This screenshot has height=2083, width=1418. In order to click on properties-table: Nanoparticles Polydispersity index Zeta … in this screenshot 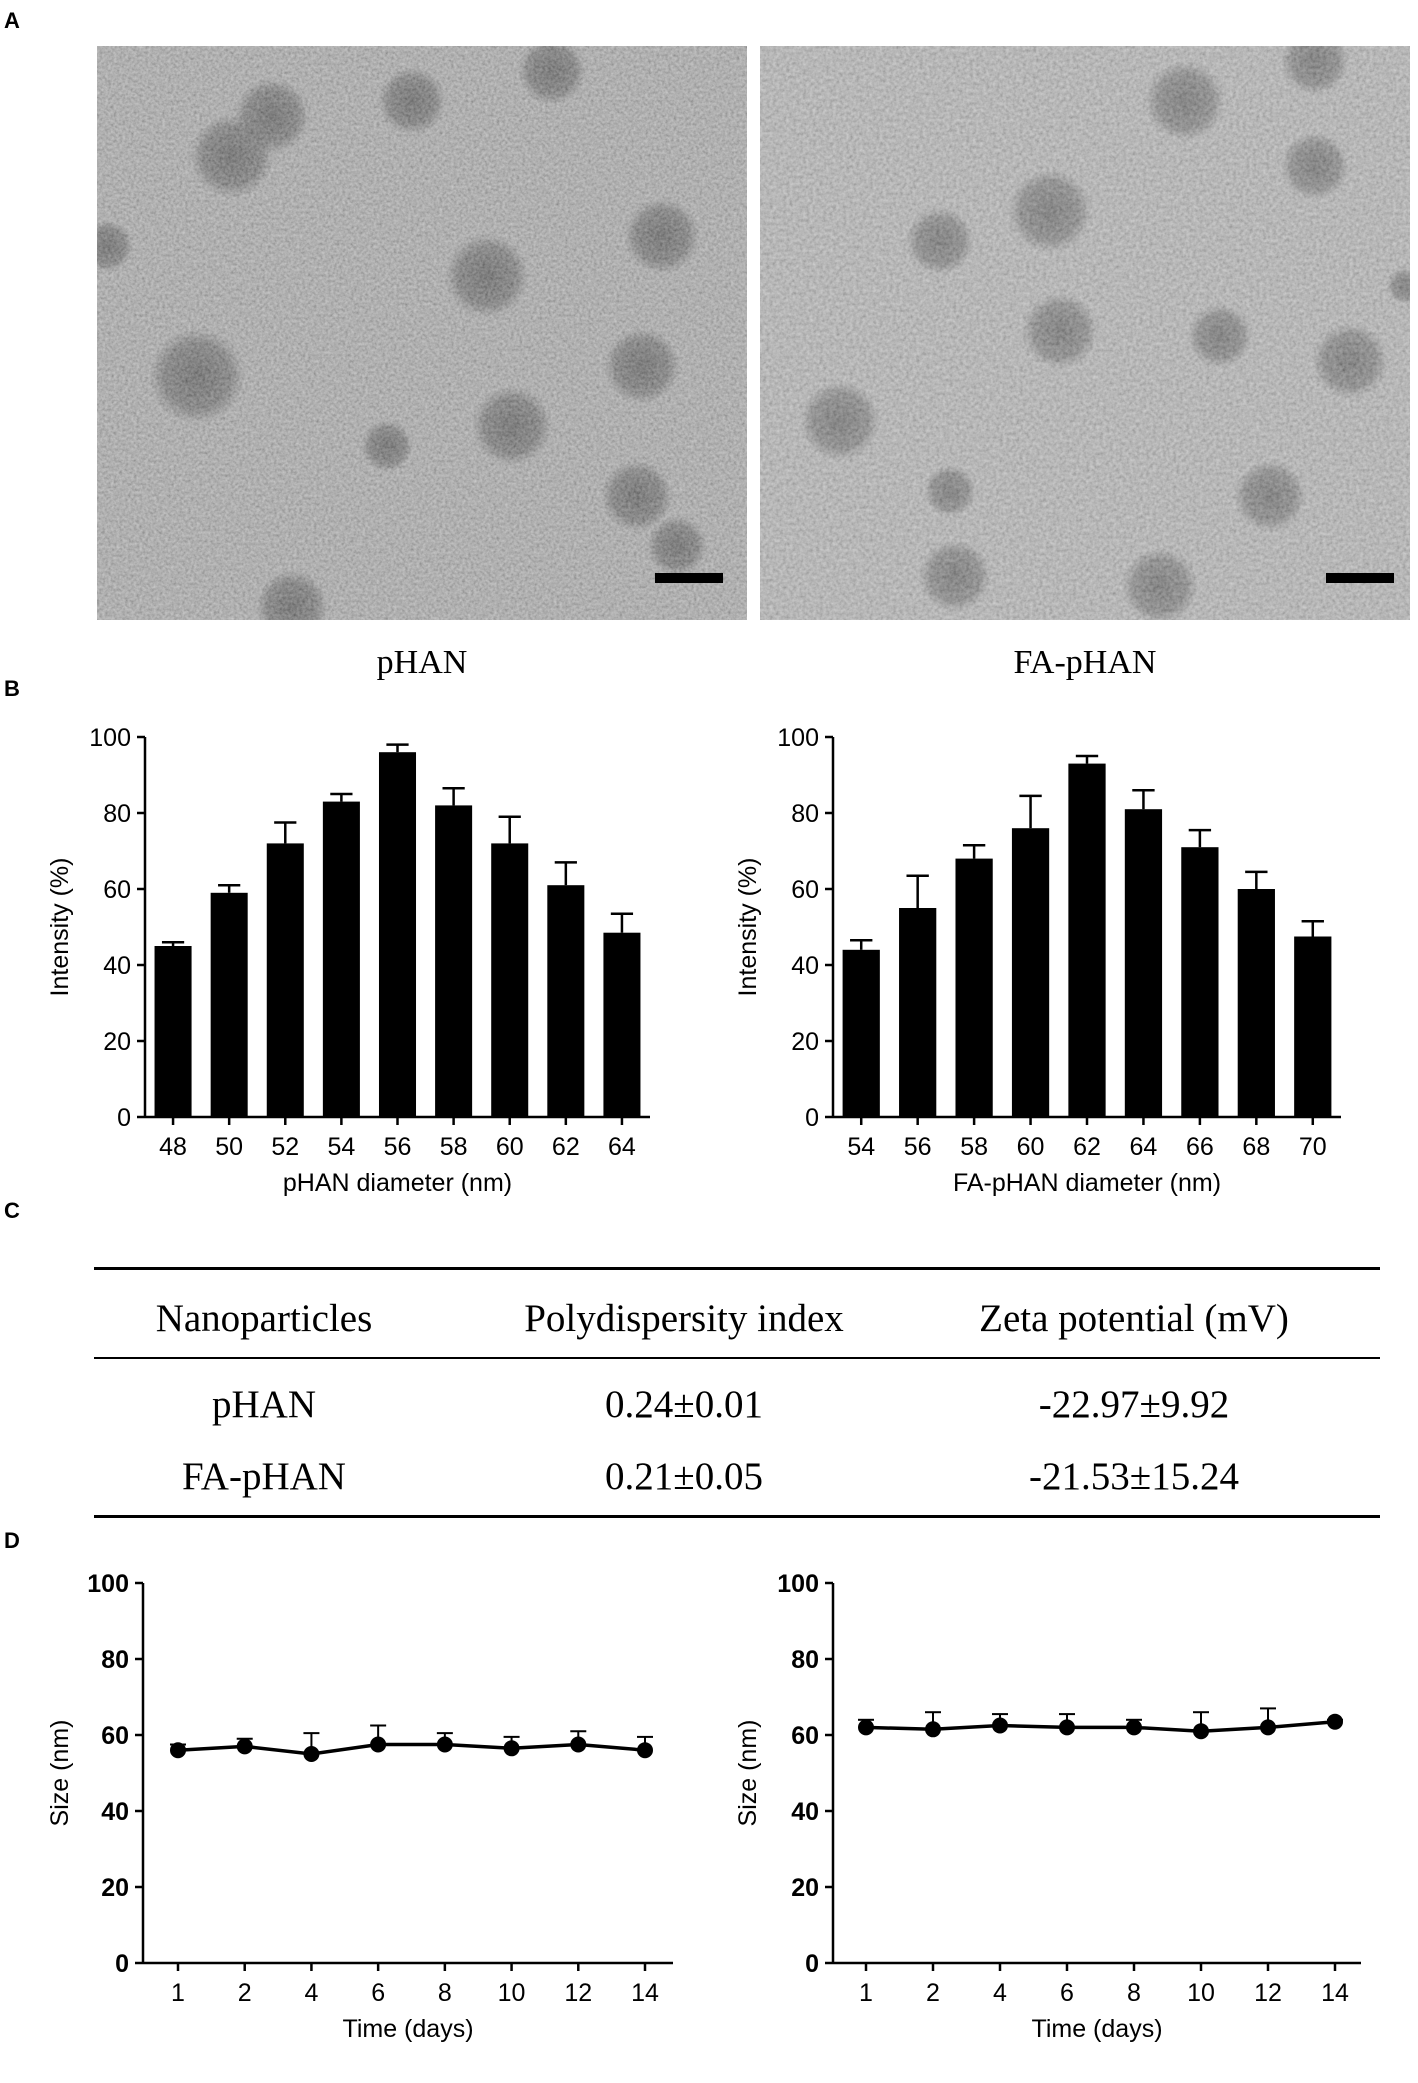, I will do `click(737, 1393)`.